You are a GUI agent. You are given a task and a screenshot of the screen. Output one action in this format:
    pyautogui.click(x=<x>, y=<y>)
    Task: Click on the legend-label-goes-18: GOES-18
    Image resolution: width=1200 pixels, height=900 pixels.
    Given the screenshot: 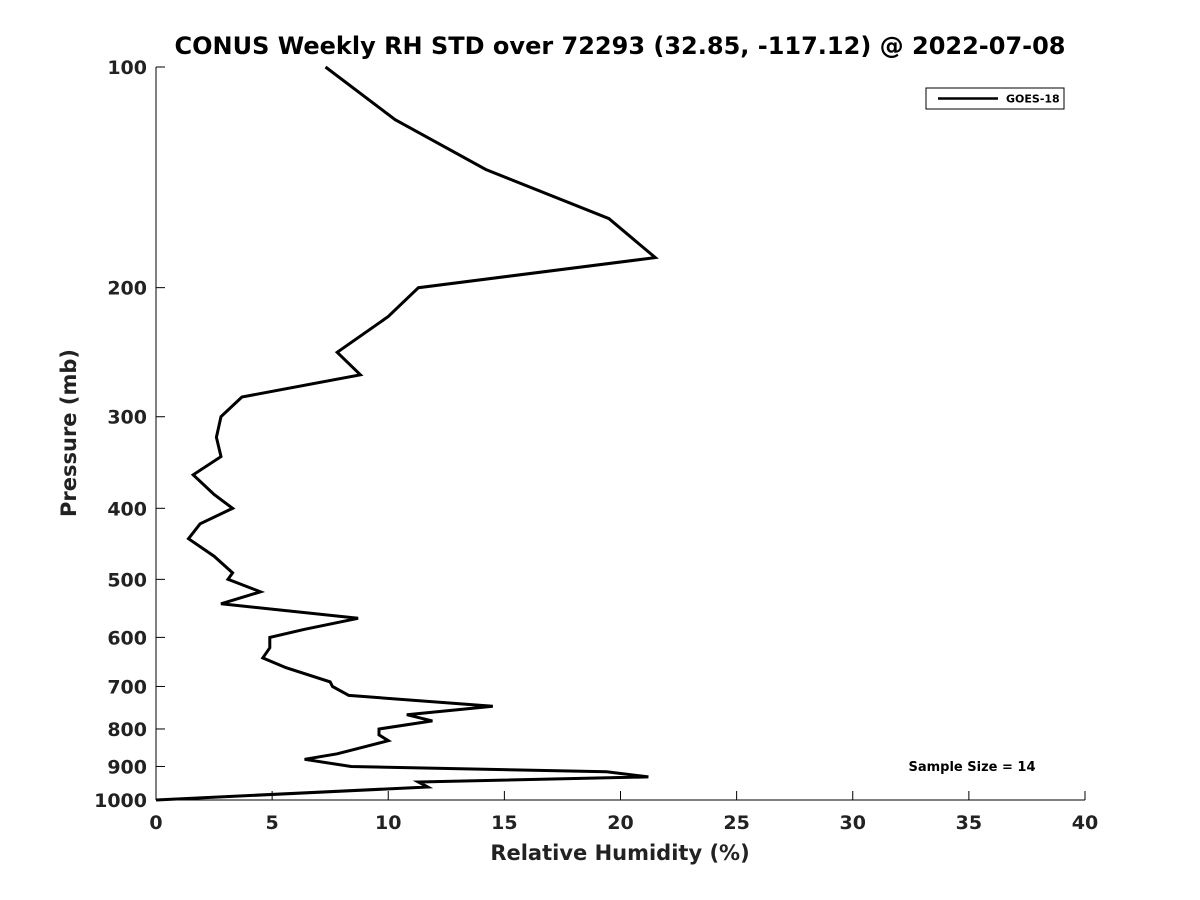 What is the action you would take?
    pyautogui.click(x=1033, y=99)
    